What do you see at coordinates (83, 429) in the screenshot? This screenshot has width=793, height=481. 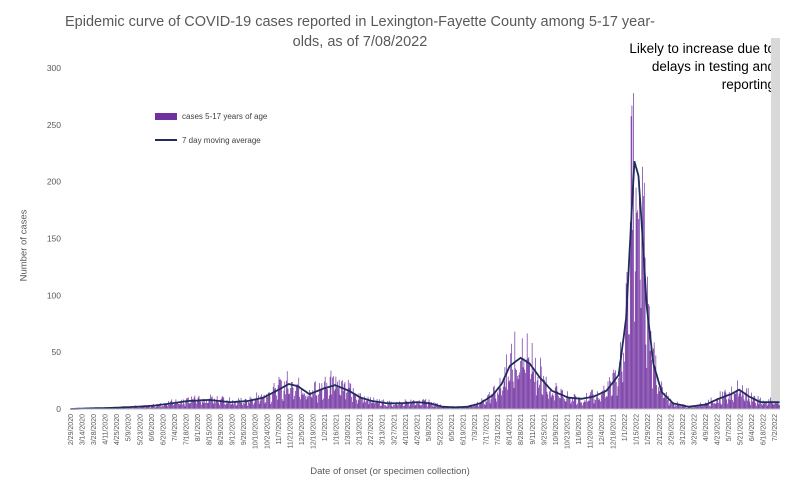 I see `x-tick-label: 3/14/2020` at bounding box center [83, 429].